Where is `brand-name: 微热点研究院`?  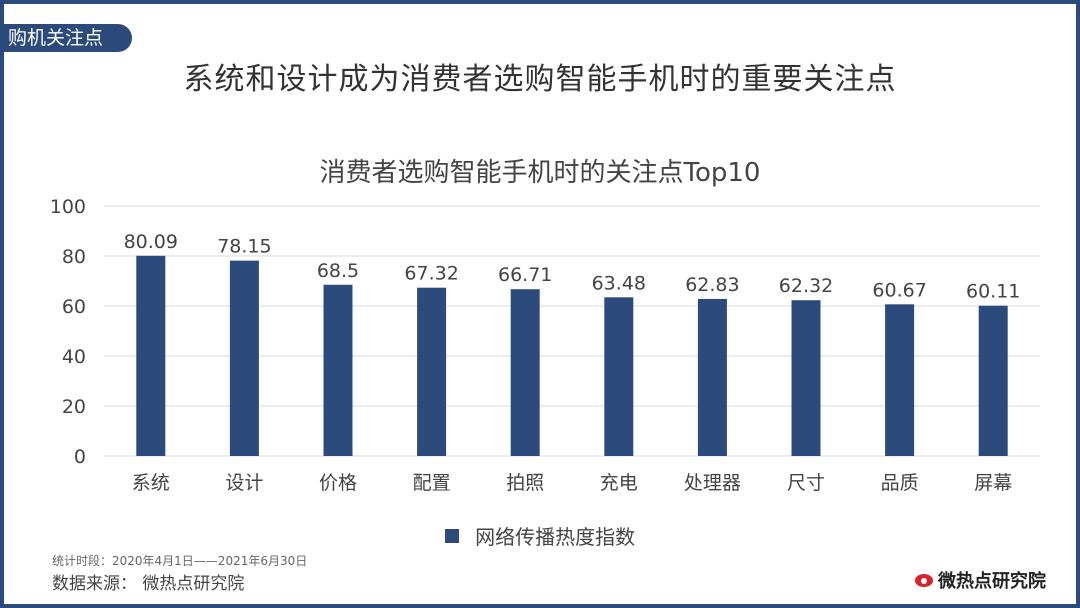 brand-name: 微热点研究院 is located at coordinates (992, 581).